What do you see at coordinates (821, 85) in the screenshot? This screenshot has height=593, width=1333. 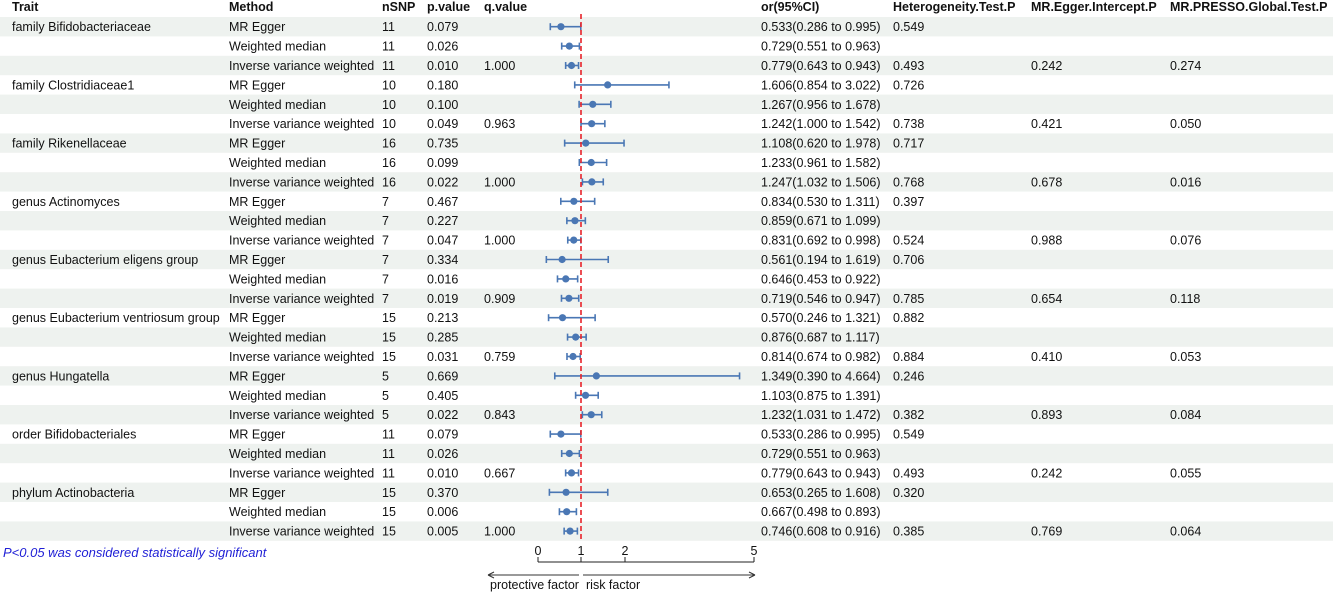 I see `cell-or_text: 1.606(0.854 to 3.022)` at bounding box center [821, 85].